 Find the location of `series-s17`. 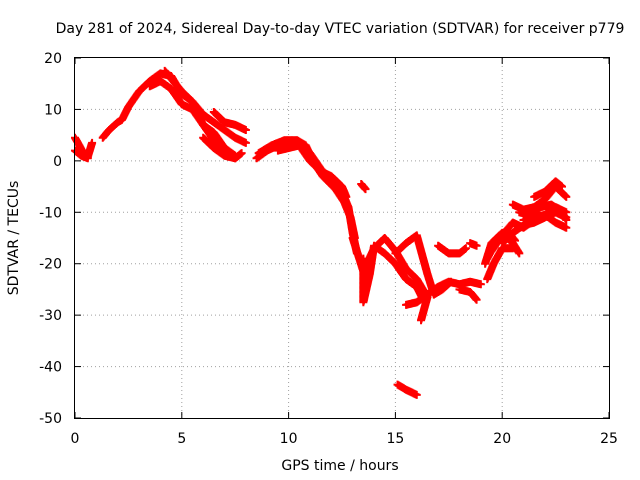

series-s17 is located at coordinates (468, 294).